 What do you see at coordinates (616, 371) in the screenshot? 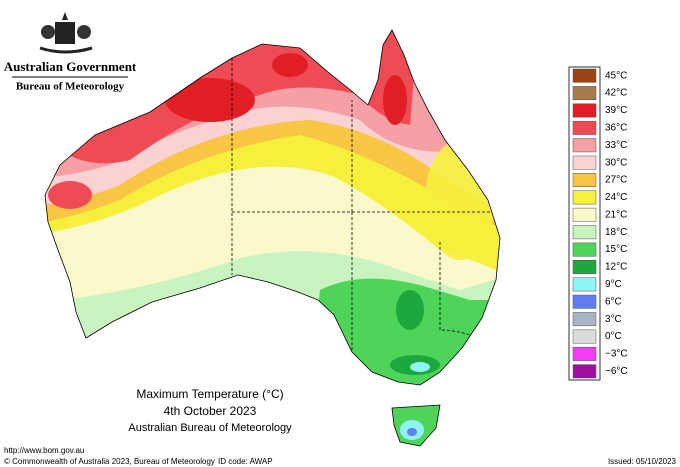
I see `legend-label: −6°C` at bounding box center [616, 371].